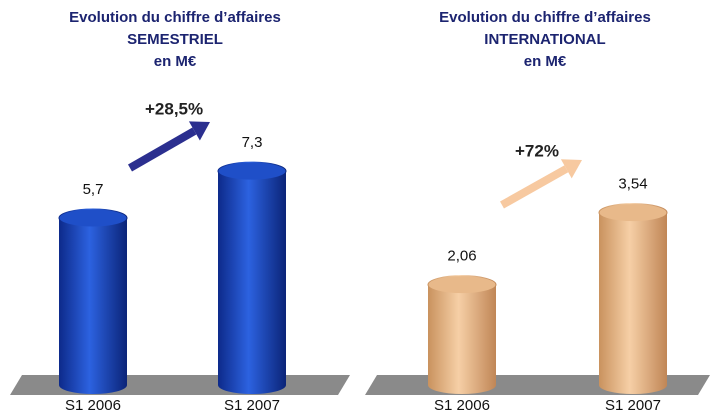 This screenshot has width=715, height=416. I want to click on value-label: 7,3, so click(252, 142).